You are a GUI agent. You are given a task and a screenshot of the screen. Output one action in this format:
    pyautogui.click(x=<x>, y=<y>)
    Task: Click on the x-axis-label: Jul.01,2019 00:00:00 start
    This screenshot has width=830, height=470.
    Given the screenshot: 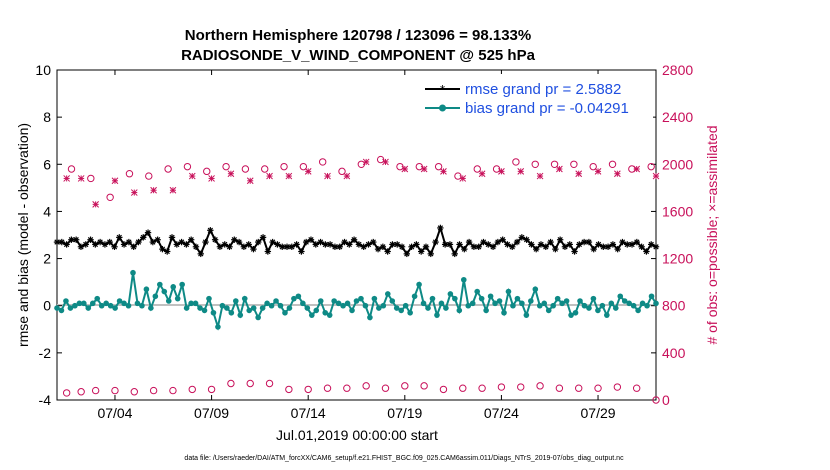 What is the action you would take?
    pyautogui.click(x=357, y=435)
    